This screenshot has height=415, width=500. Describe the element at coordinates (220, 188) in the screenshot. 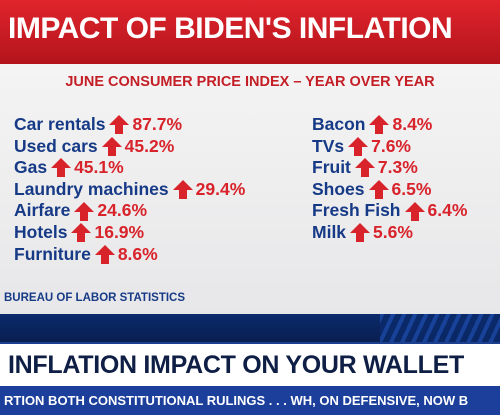

I see `item-value: 29.4%` at that location.